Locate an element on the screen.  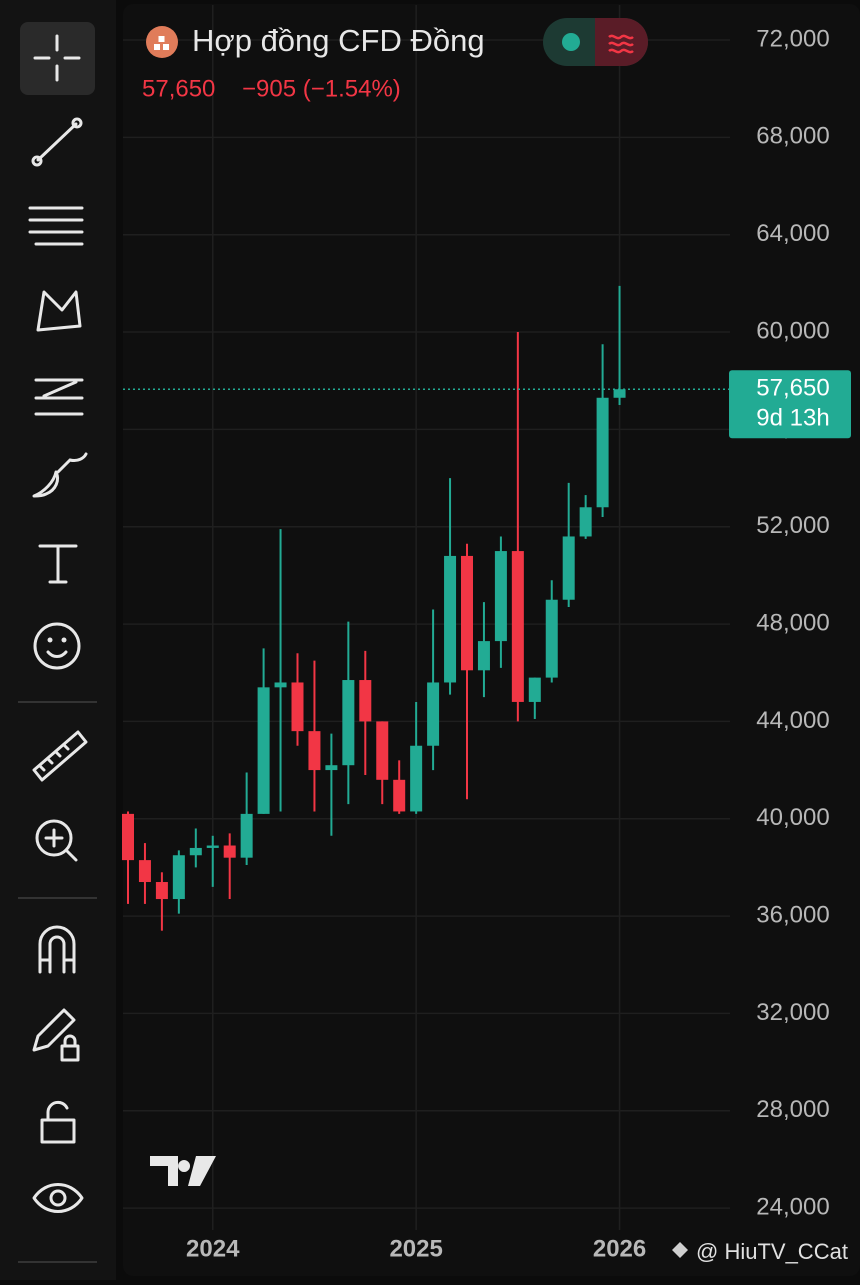
tool-icons is located at coordinates (57, 642).